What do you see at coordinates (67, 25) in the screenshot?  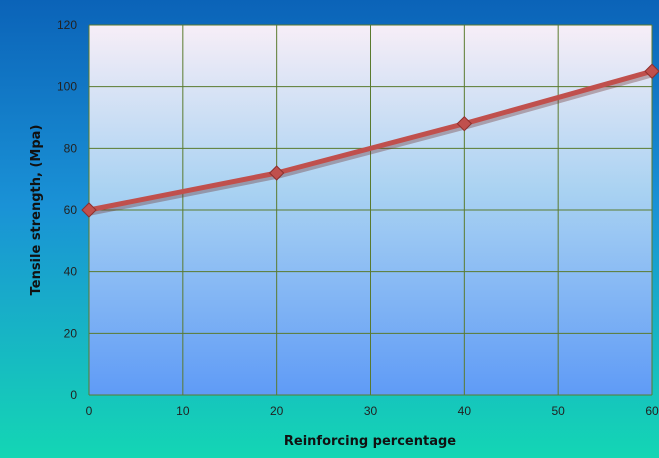 I see `y-tick-label: 120` at bounding box center [67, 25].